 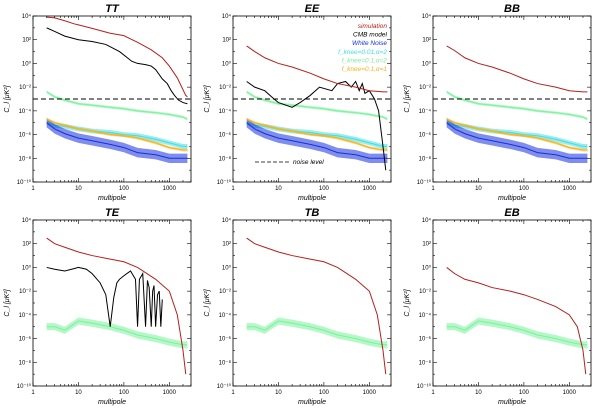 I want to click on plot-frame, so click(x=512, y=303).